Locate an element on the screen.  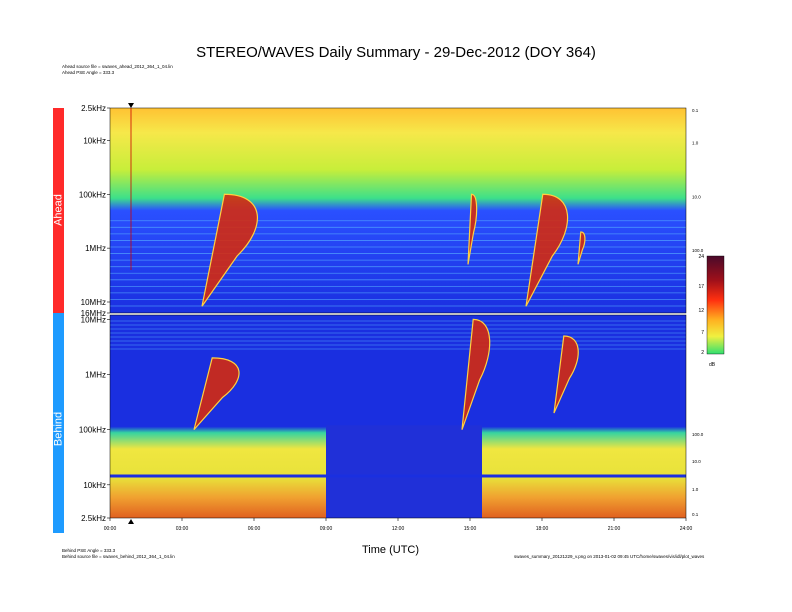
ahead-freq-tick-label: 10MHz is located at coordinates (93, 302).